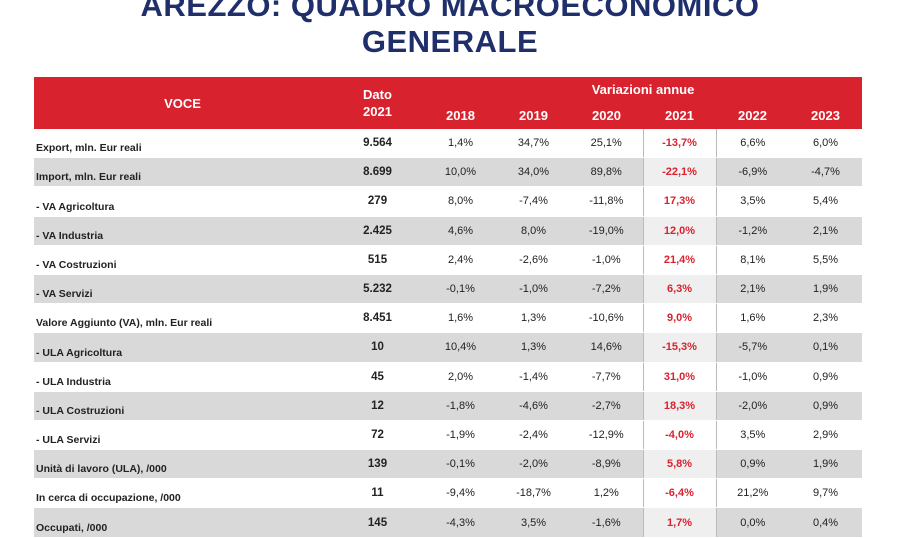 The height and width of the screenshot is (538, 900). I want to click on row-variation-2020: -11,8%, so click(606, 201).